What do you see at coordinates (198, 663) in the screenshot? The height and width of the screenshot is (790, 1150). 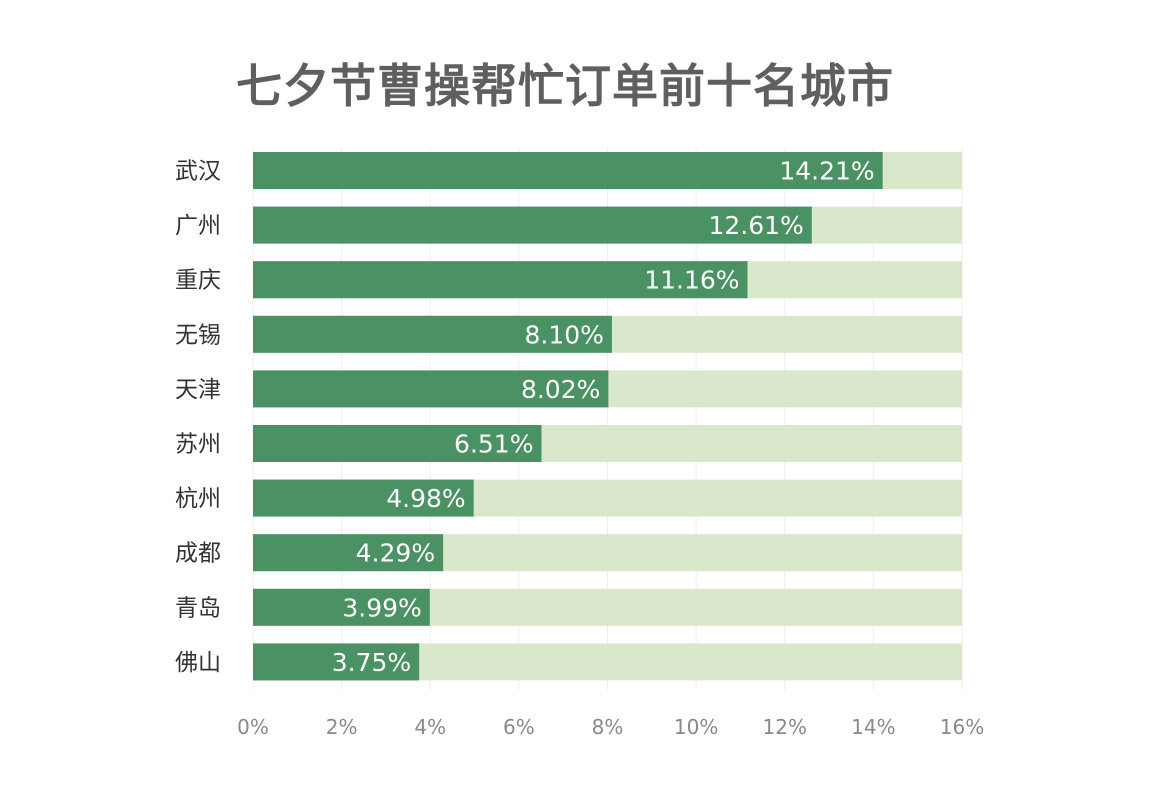 I see `category-label: 佛山` at bounding box center [198, 663].